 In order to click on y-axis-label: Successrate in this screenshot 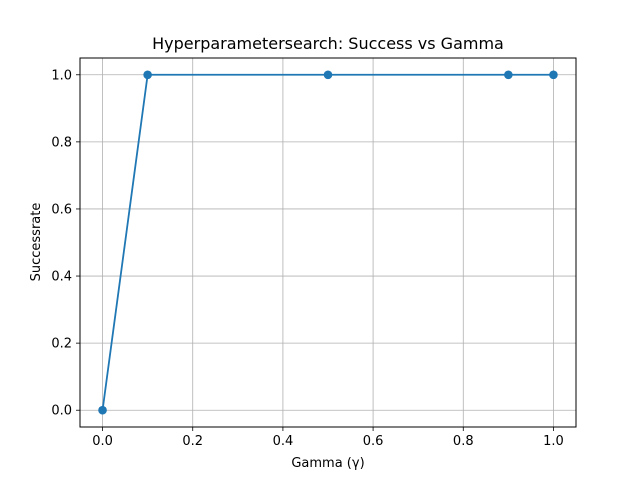, I will do `click(36, 242)`.